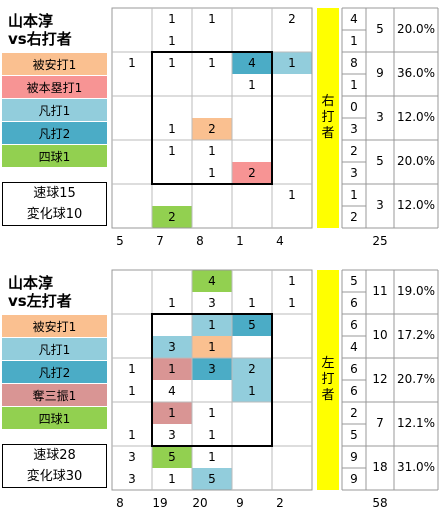 This screenshot has height=510, width=448. I want to click on column-total: 9, so click(240, 503).